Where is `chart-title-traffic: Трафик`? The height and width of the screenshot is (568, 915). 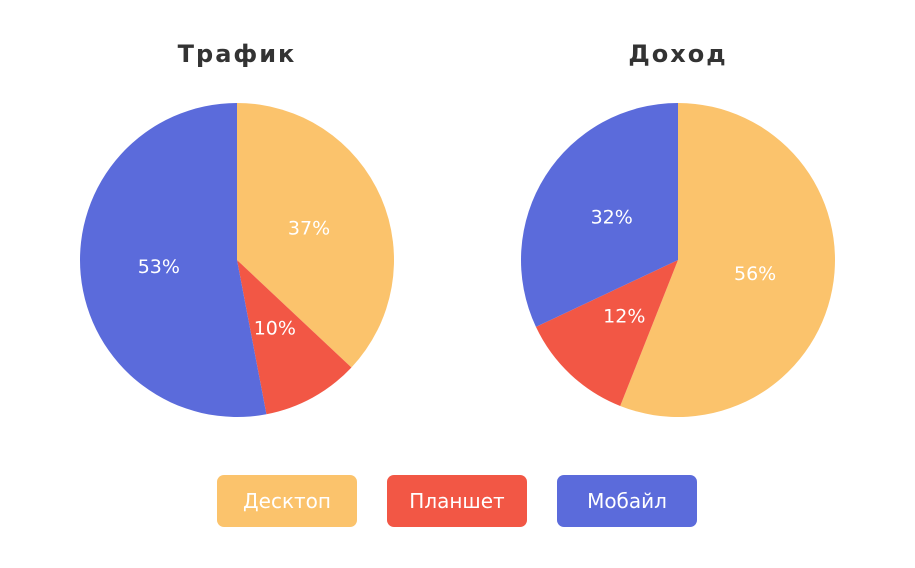 chart-title-traffic: Трафик is located at coordinates (237, 54).